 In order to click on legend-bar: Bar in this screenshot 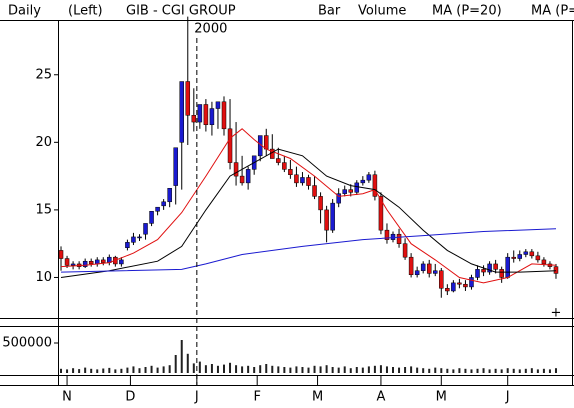, I will do `click(329, 11)`.